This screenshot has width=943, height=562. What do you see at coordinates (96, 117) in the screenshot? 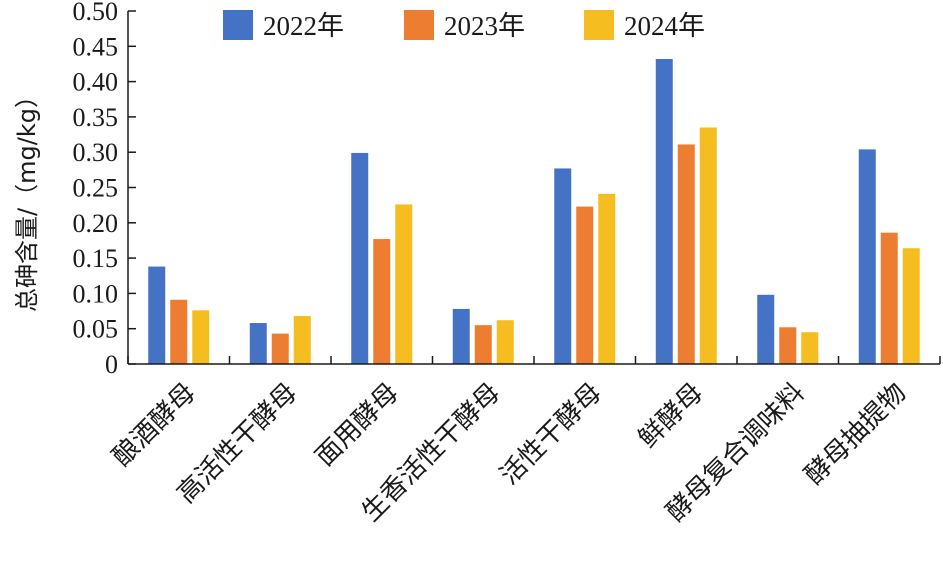
I see `y-tick-label: 0.35` at bounding box center [96, 117].